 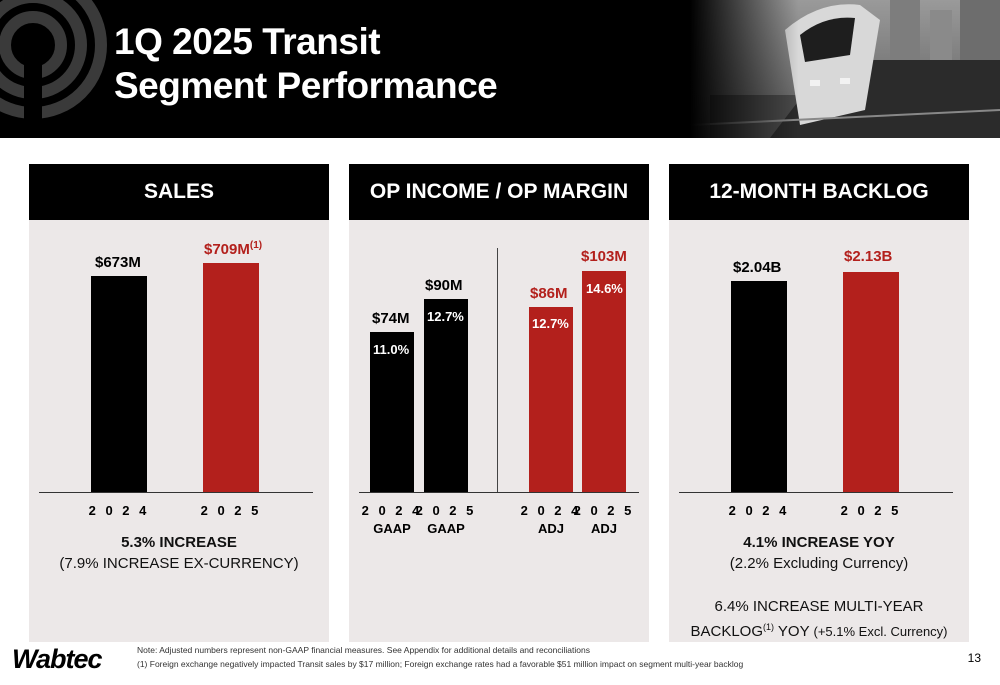 I want to click on page-number: 13, so click(x=974, y=658).